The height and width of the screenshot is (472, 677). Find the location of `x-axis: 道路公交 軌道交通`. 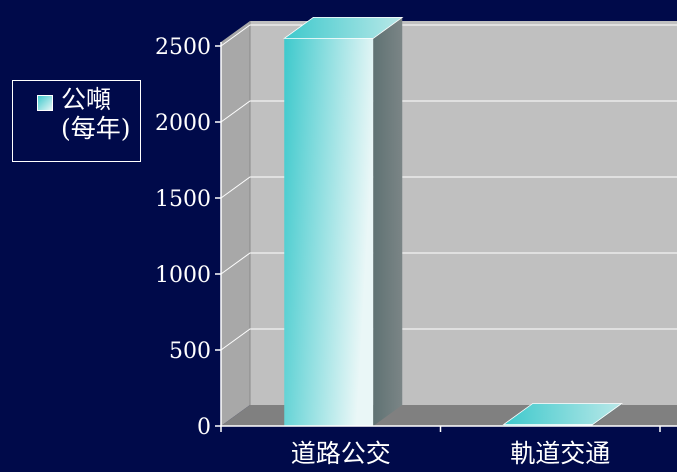

x-axis: 道路公交 軌道交通 is located at coordinates (448, 446).